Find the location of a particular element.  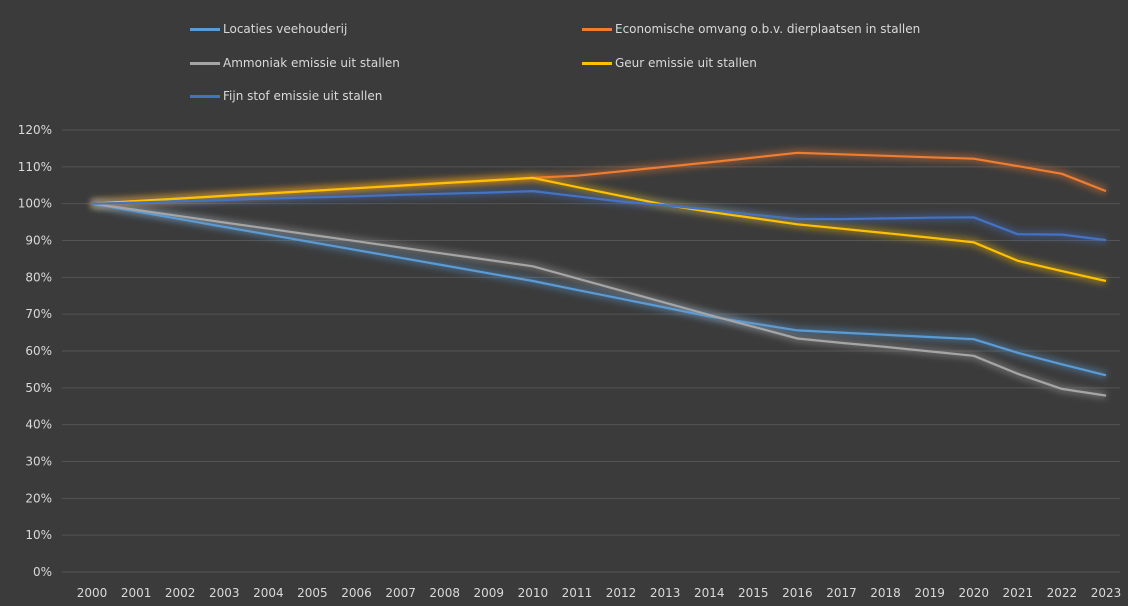

x-tick-label: 2012 is located at coordinates (621, 593).